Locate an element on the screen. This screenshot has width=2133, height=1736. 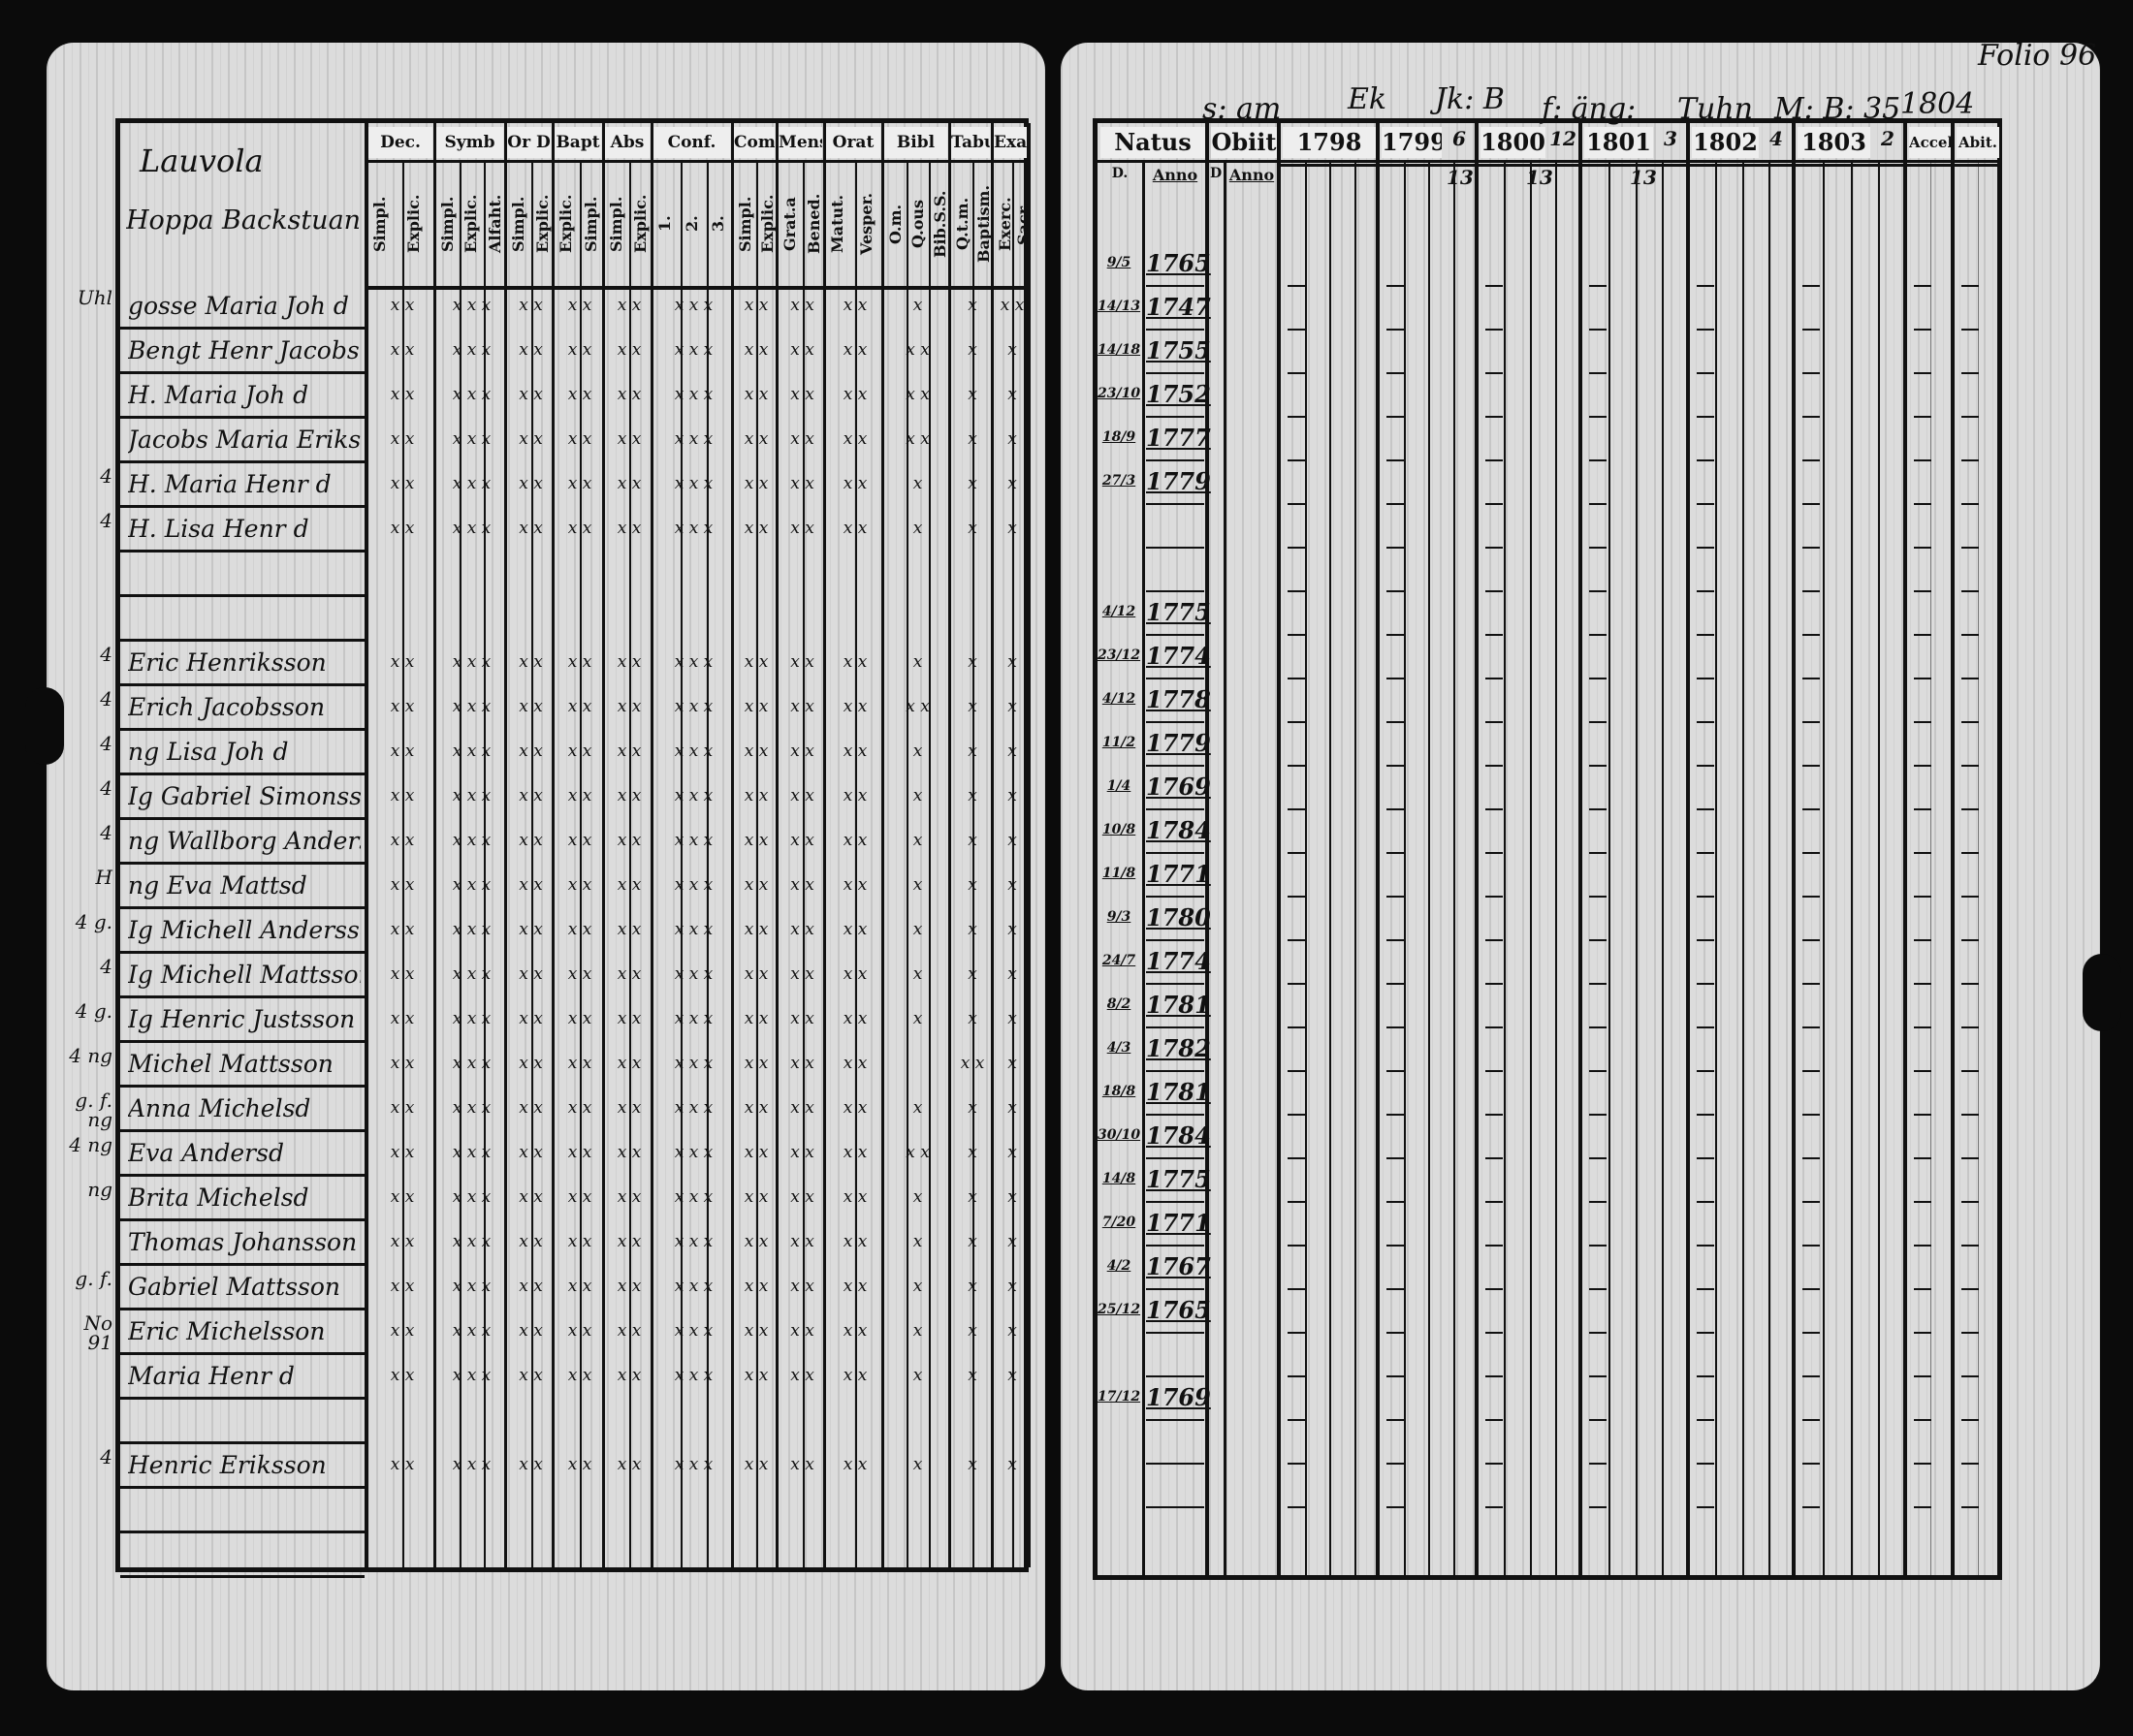
birth-day: 4/12 is located at coordinates (1118, 699).